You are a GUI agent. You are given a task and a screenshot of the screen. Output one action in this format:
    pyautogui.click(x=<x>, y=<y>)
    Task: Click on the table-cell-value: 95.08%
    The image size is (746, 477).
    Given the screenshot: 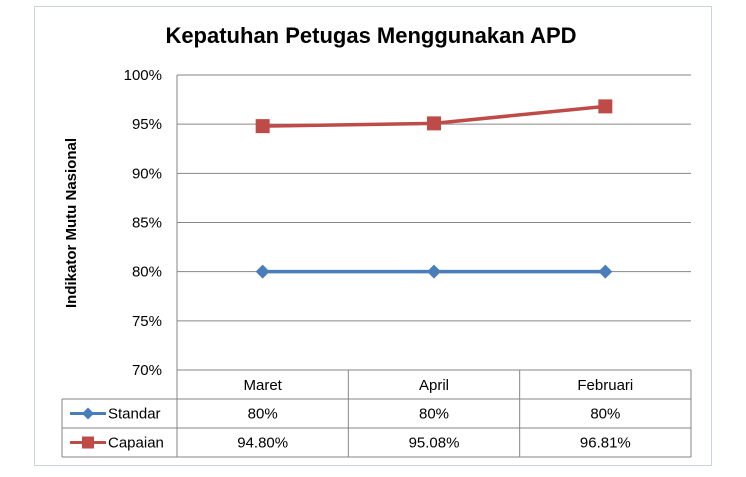 What is the action you would take?
    pyautogui.click(x=434, y=443)
    